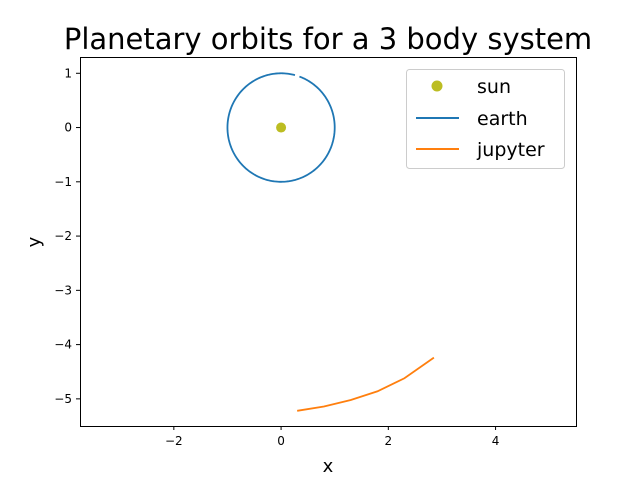 This screenshot has height=480, width=640. What do you see at coordinates (494, 87) in the screenshot?
I see `legend-sun-label: sun` at bounding box center [494, 87].